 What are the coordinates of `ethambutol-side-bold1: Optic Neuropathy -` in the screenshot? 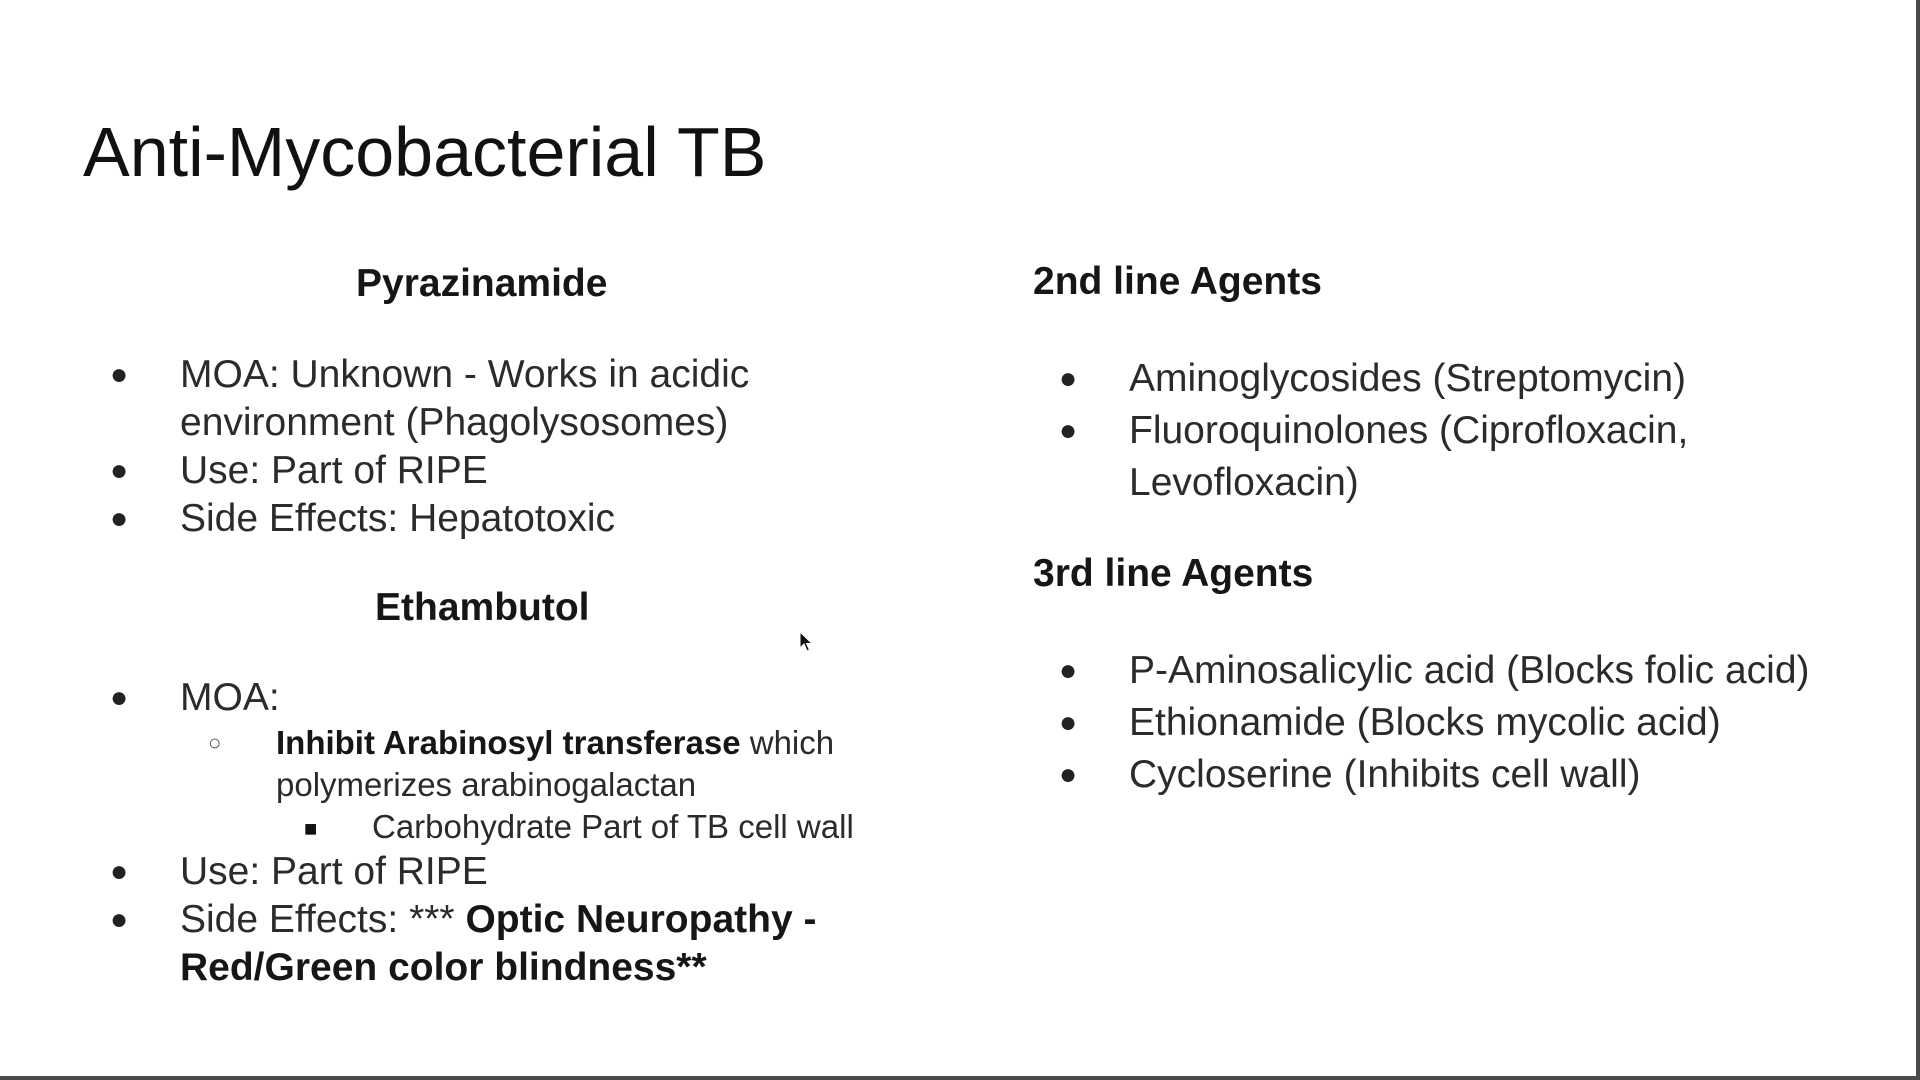 It's located at (641, 919).